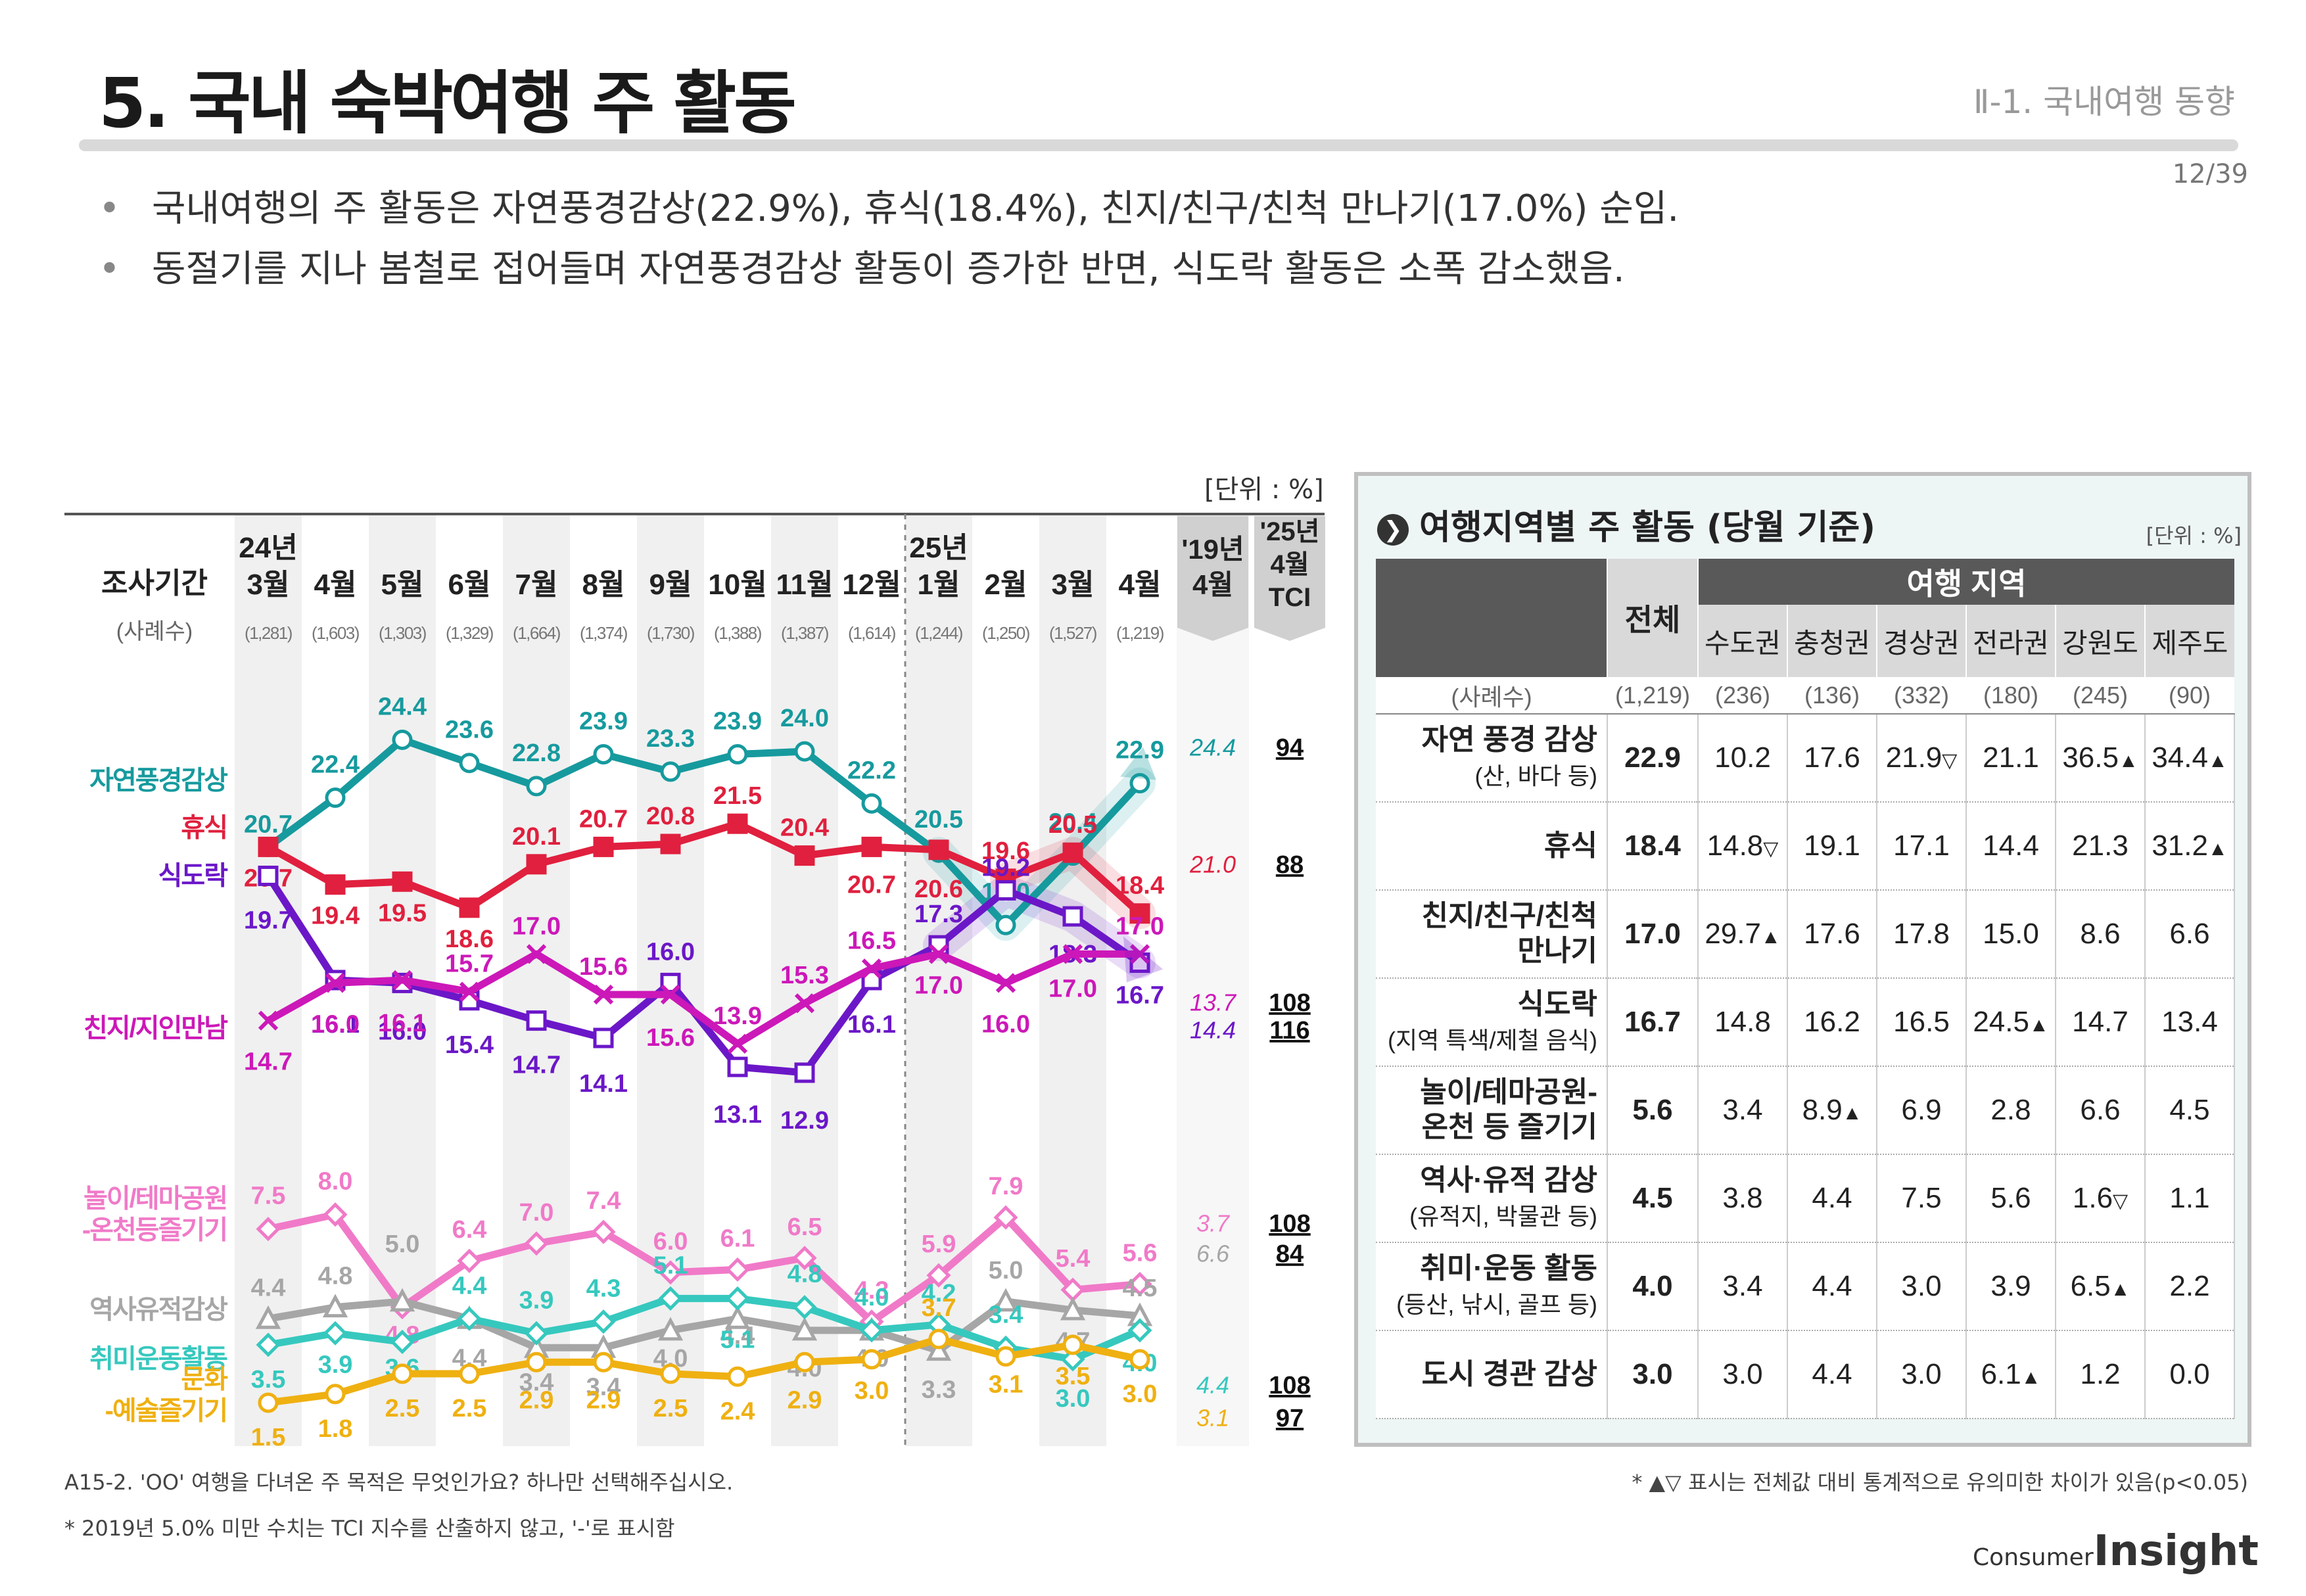 This screenshot has width=2306, height=1596. What do you see at coordinates (335, 765) in the screenshot?
I see `data-label: 22.4` at bounding box center [335, 765].